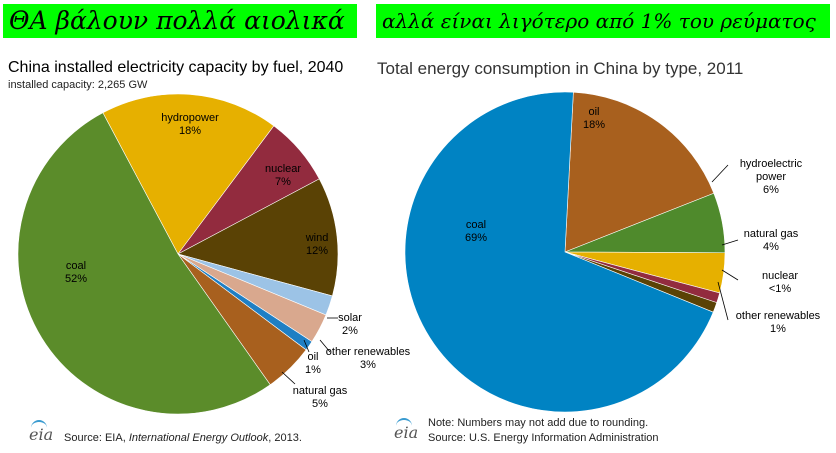 The height and width of the screenshot is (453, 836). I want to click on left-source-italic: International Energy Outlook, so click(198, 438).